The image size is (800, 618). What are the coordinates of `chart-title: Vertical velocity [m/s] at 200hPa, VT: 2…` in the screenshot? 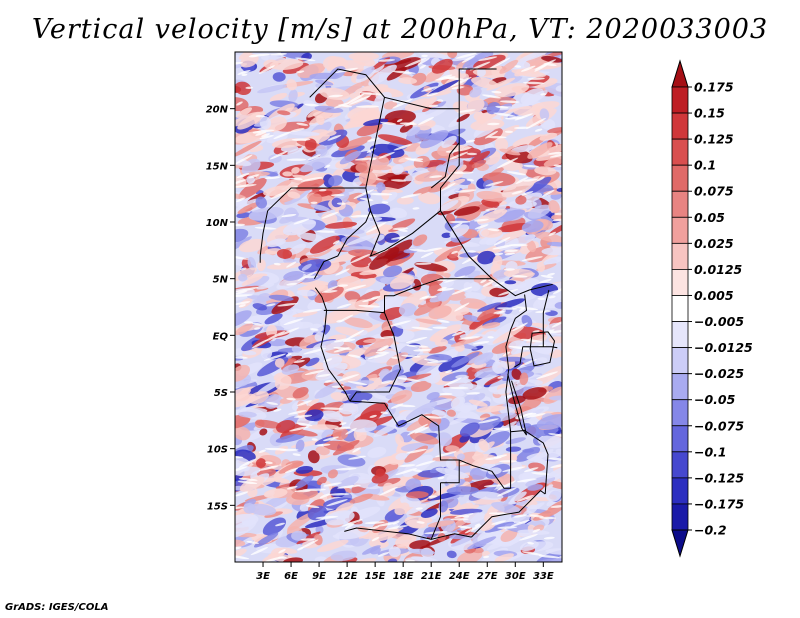 It's located at (400, 29).